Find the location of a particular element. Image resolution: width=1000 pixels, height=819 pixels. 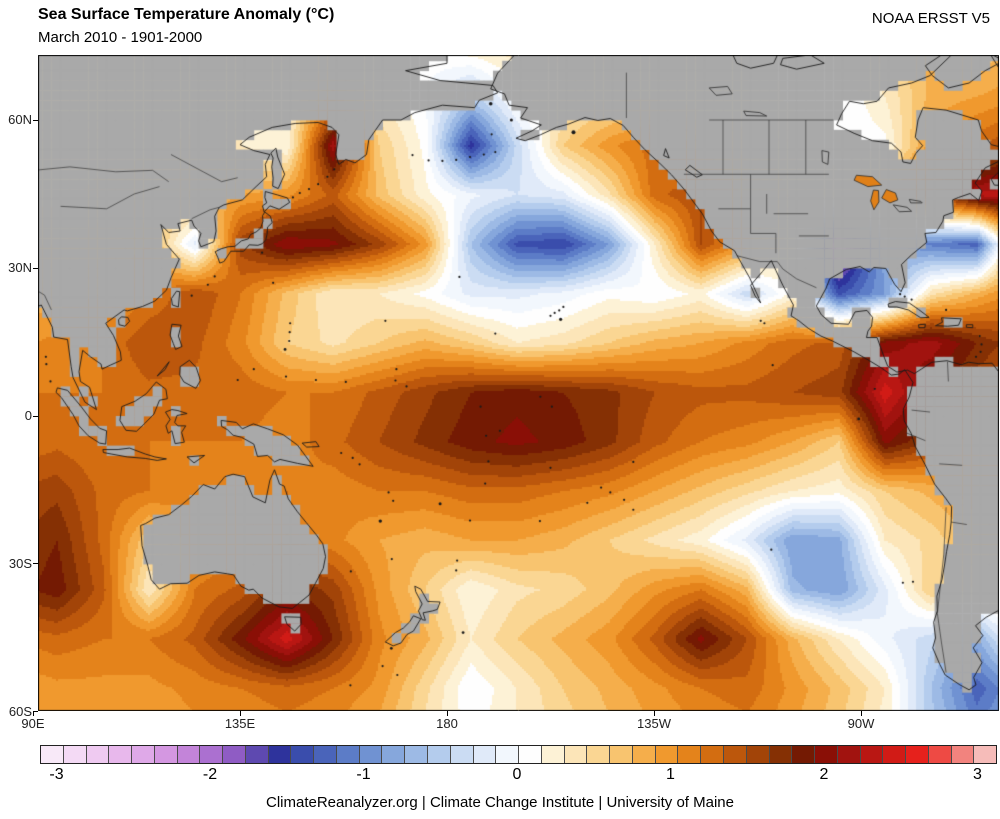

colorbar-tick-label: -2 is located at coordinates (210, 774).